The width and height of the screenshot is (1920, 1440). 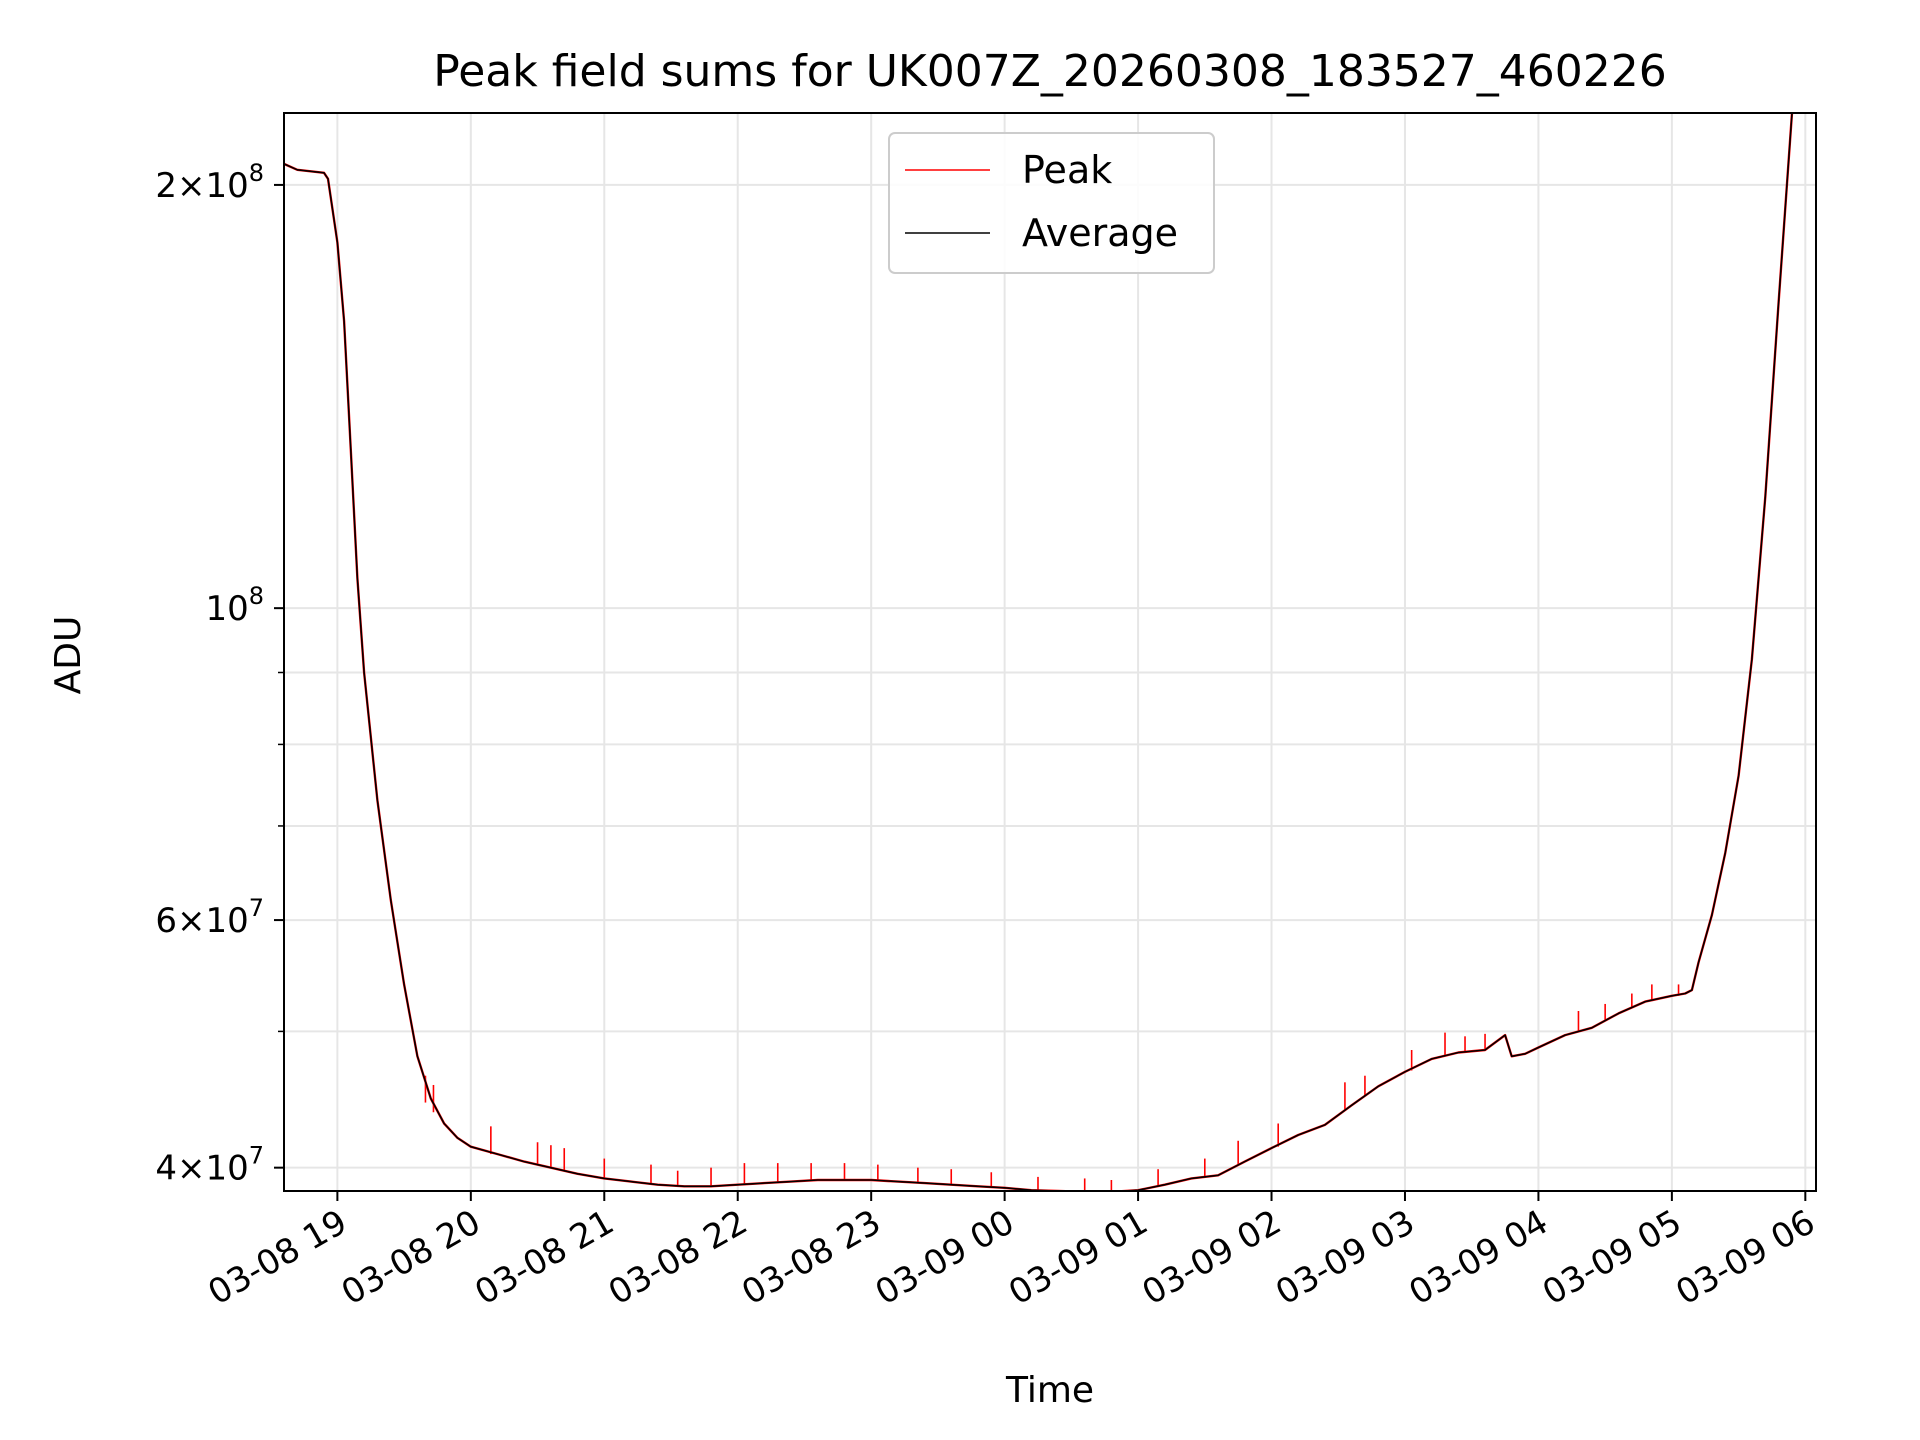 I want to click on legend-box, so click(x=1051, y=203).